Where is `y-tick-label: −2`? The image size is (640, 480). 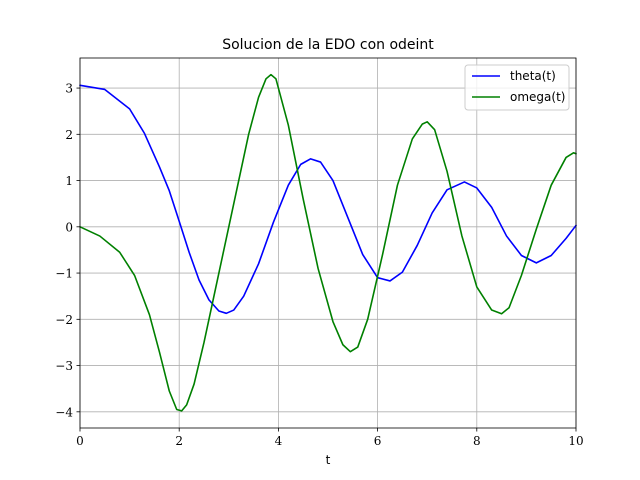
y-tick-label: −2 is located at coordinates (64, 320).